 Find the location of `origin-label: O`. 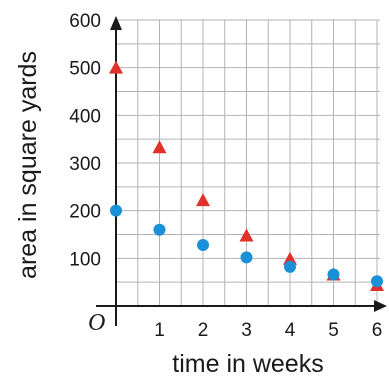

origin-label: O is located at coordinates (96, 323).